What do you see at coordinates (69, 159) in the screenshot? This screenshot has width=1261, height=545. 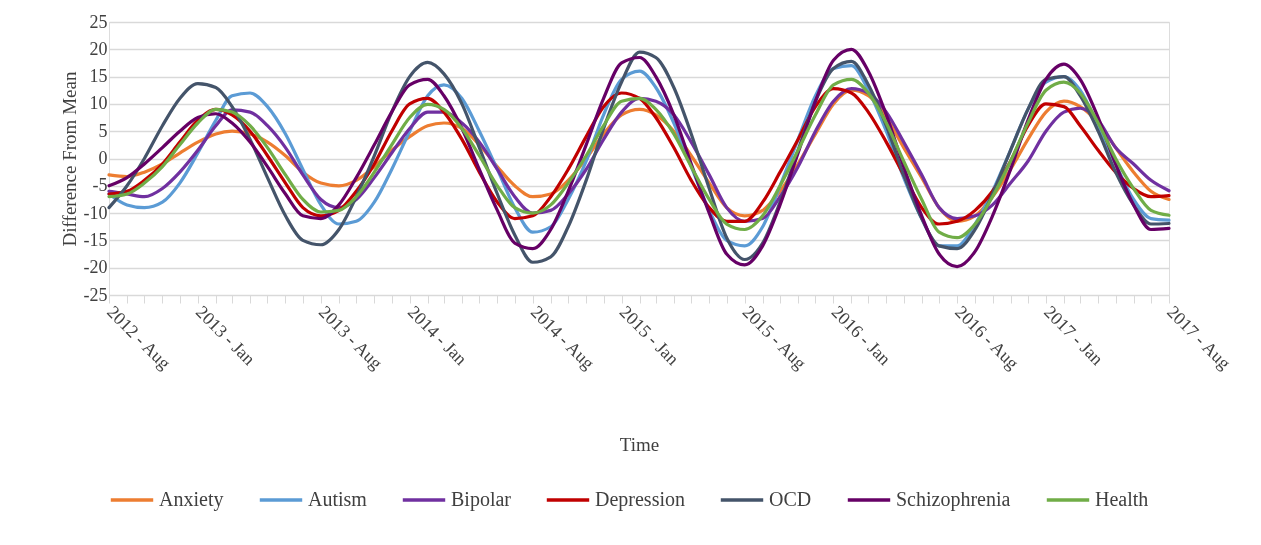 I see `y-axis-title: Difference From Mean` at bounding box center [69, 159].